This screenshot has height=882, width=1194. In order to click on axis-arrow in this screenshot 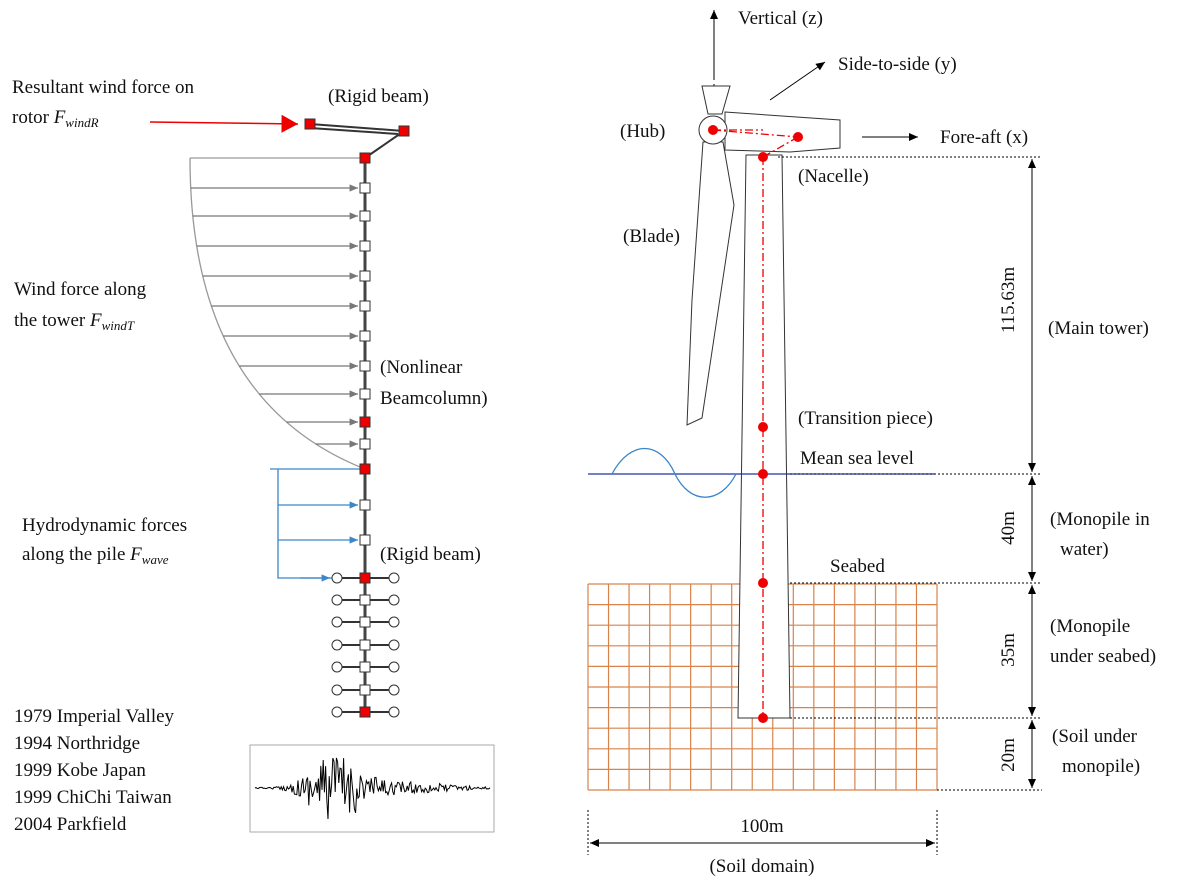, I will do `click(797, 81)`.